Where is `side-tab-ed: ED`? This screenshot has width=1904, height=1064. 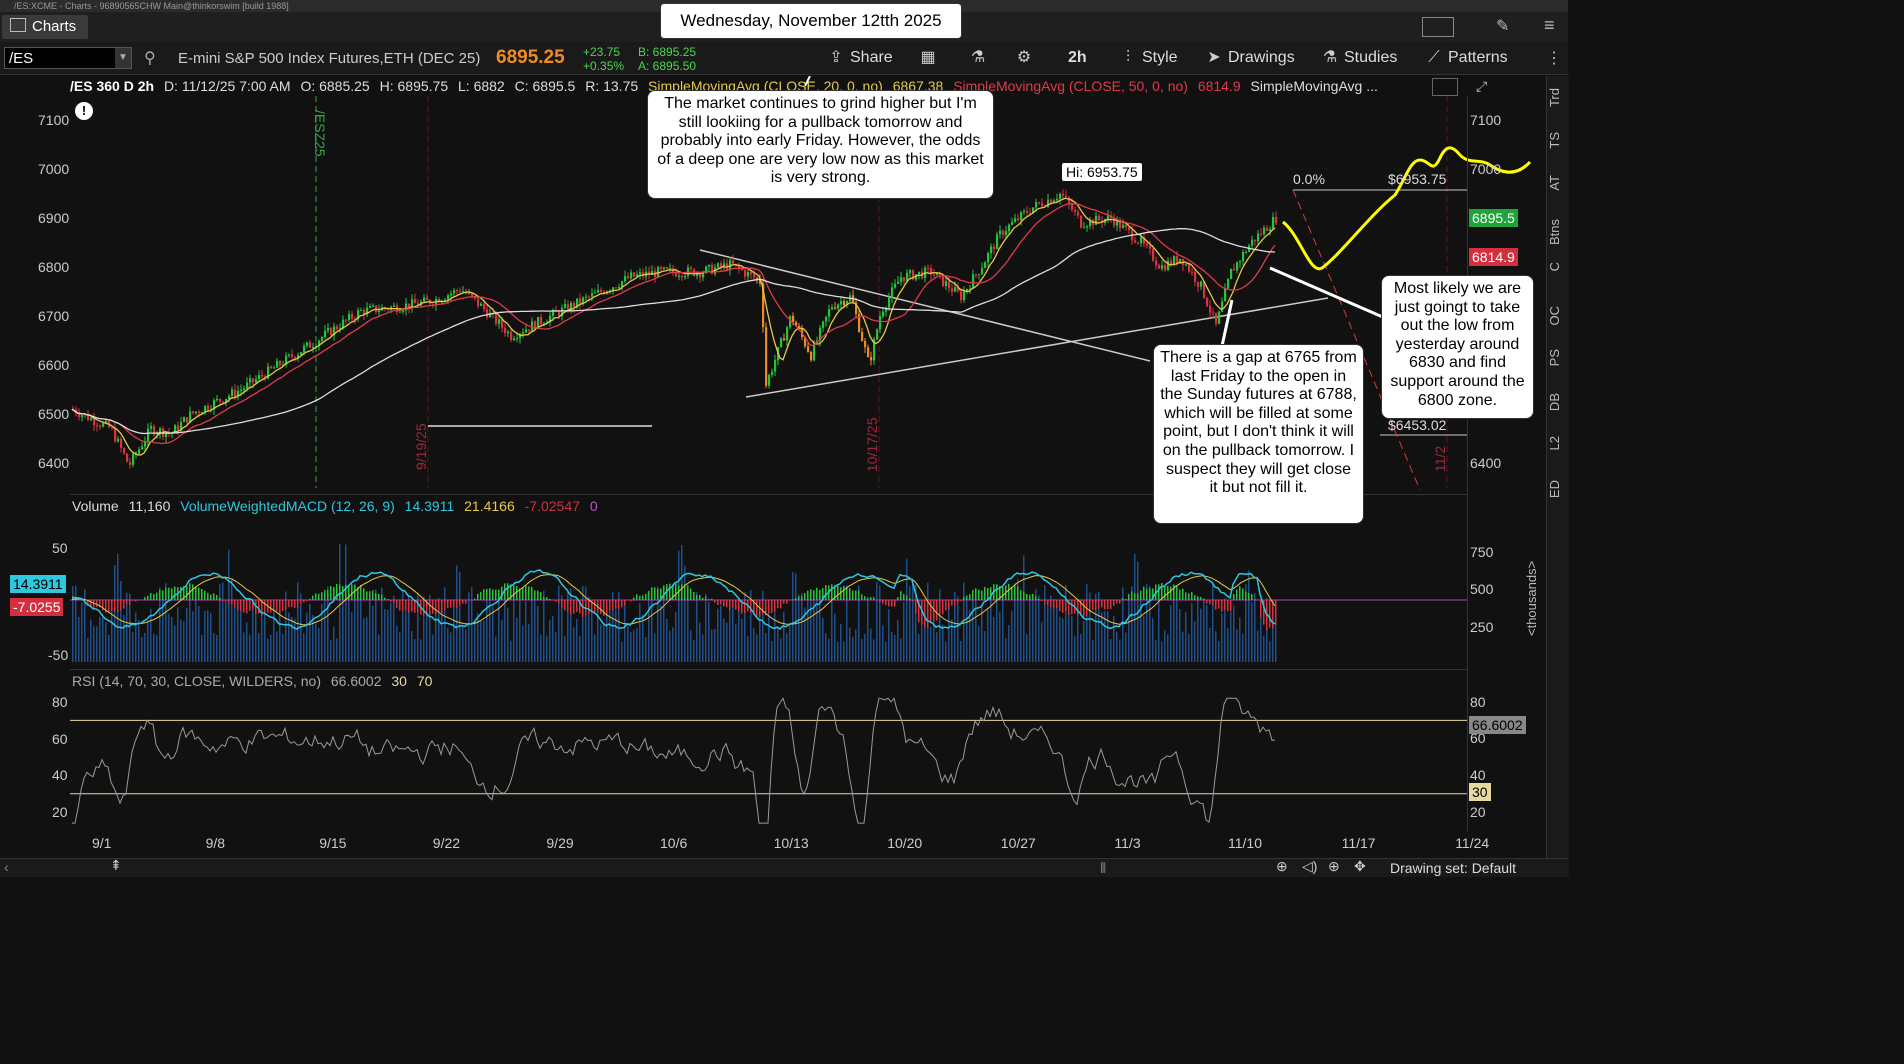 side-tab-ed: ED is located at coordinates (1554, 488).